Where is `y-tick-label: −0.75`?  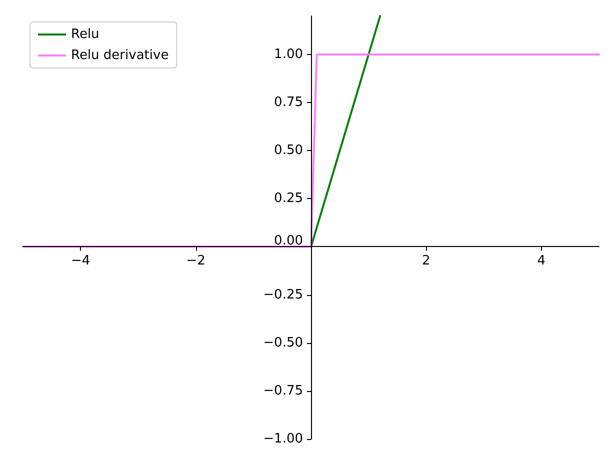 y-tick-label: −0.75 is located at coordinates (283, 390).